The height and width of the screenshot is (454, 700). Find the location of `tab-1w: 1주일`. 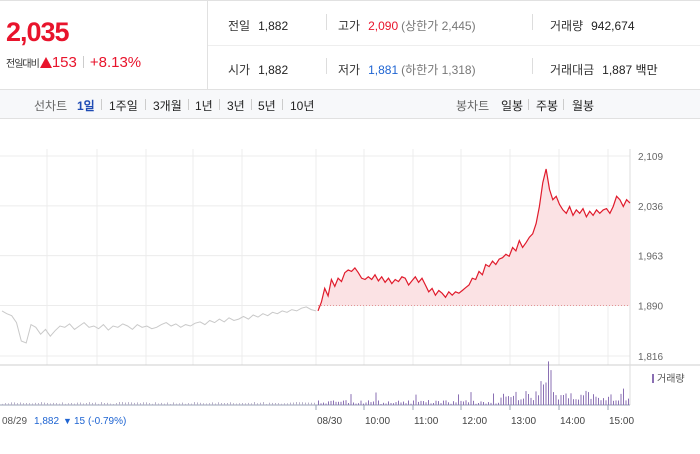

tab-1w: 1주일 is located at coordinates (123, 106).